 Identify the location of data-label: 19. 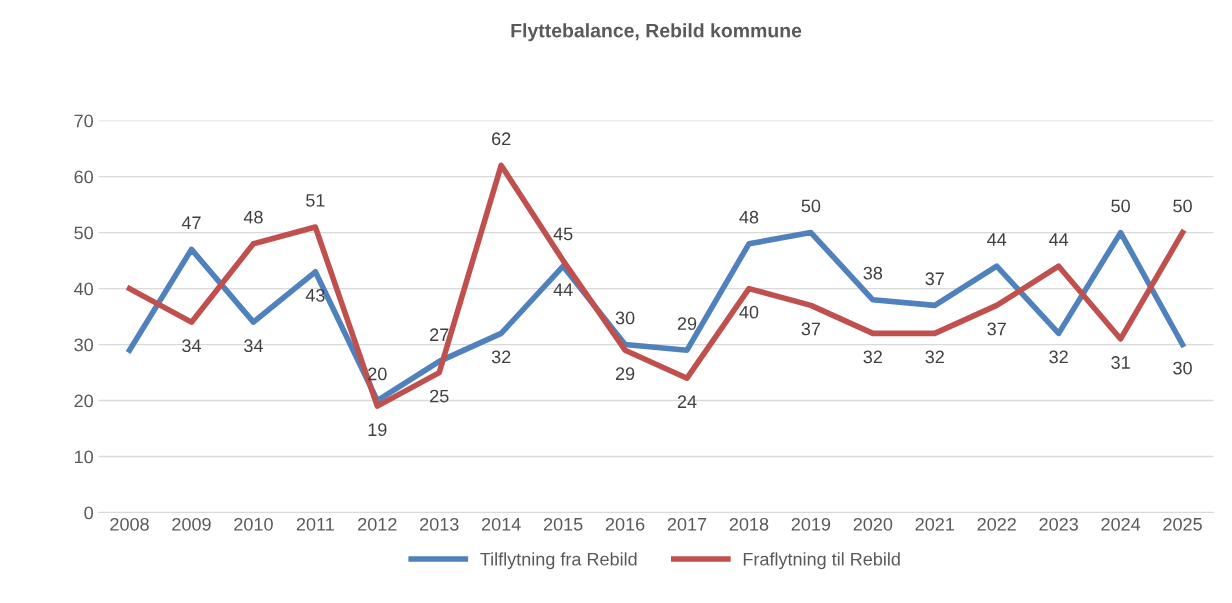
(377, 430).